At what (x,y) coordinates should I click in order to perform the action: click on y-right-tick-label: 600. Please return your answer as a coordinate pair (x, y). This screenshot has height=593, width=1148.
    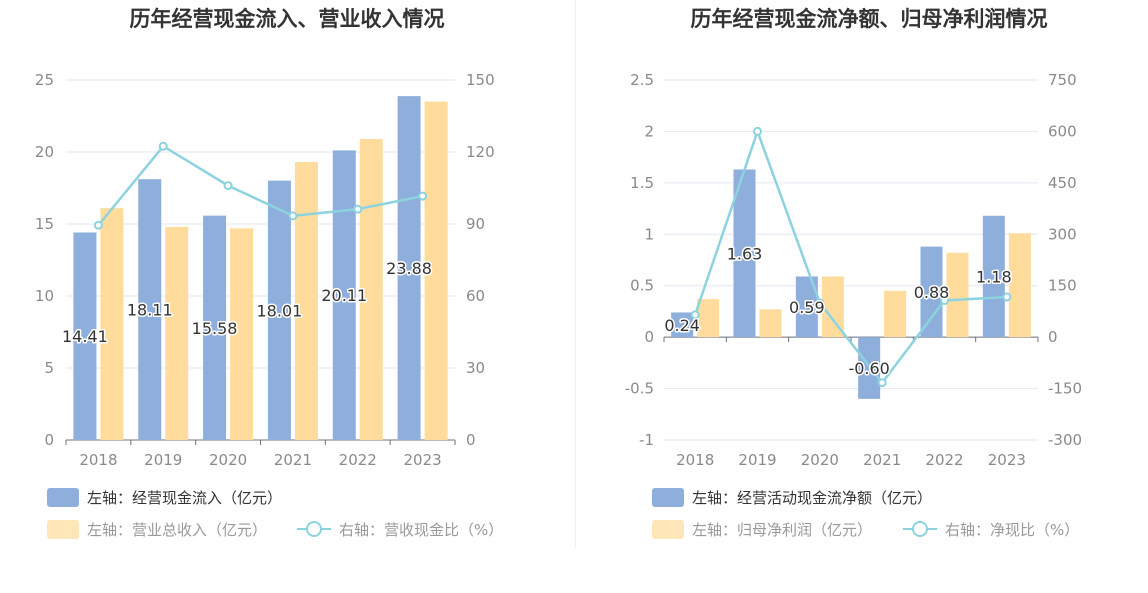
    Looking at the image, I should click on (1062, 131).